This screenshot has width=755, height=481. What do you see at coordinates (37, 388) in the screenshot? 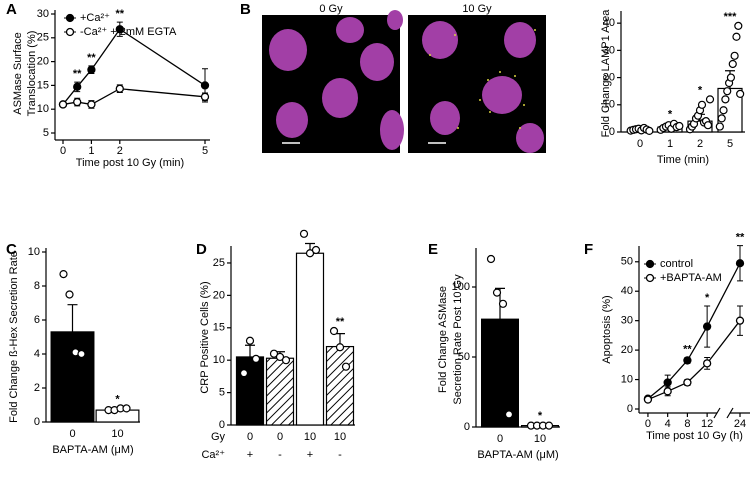
I see `y-tick-label: 2` at bounding box center [37, 388].